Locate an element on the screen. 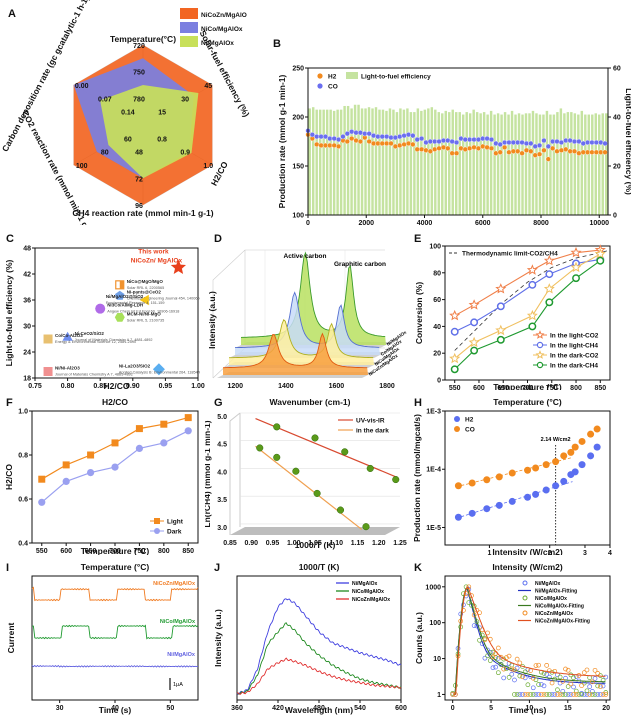 This screenshot has width=631, height=716. radar-tick-label: 0.07 is located at coordinates (105, 99).